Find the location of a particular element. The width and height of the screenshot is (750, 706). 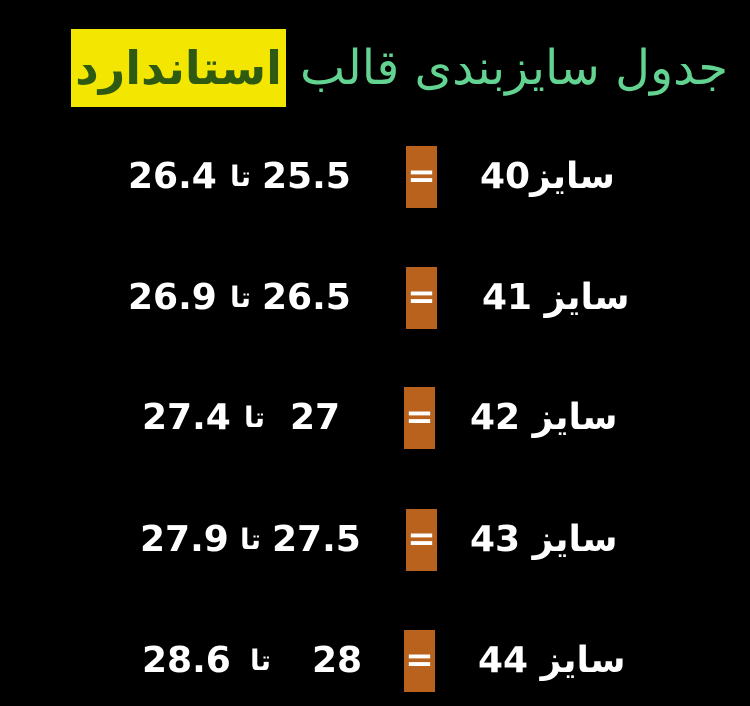

title-main: جدول سایزبندی قالب is located at coordinates (513, 68).